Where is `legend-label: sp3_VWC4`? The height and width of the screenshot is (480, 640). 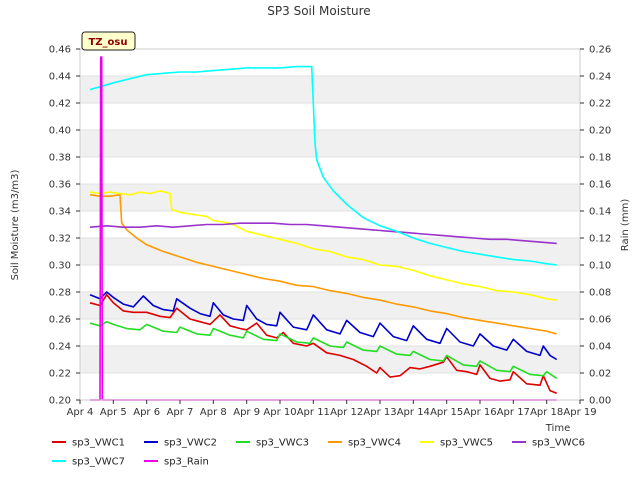
legend-label: sp3_VWC4 is located at coordinates (374, 443).